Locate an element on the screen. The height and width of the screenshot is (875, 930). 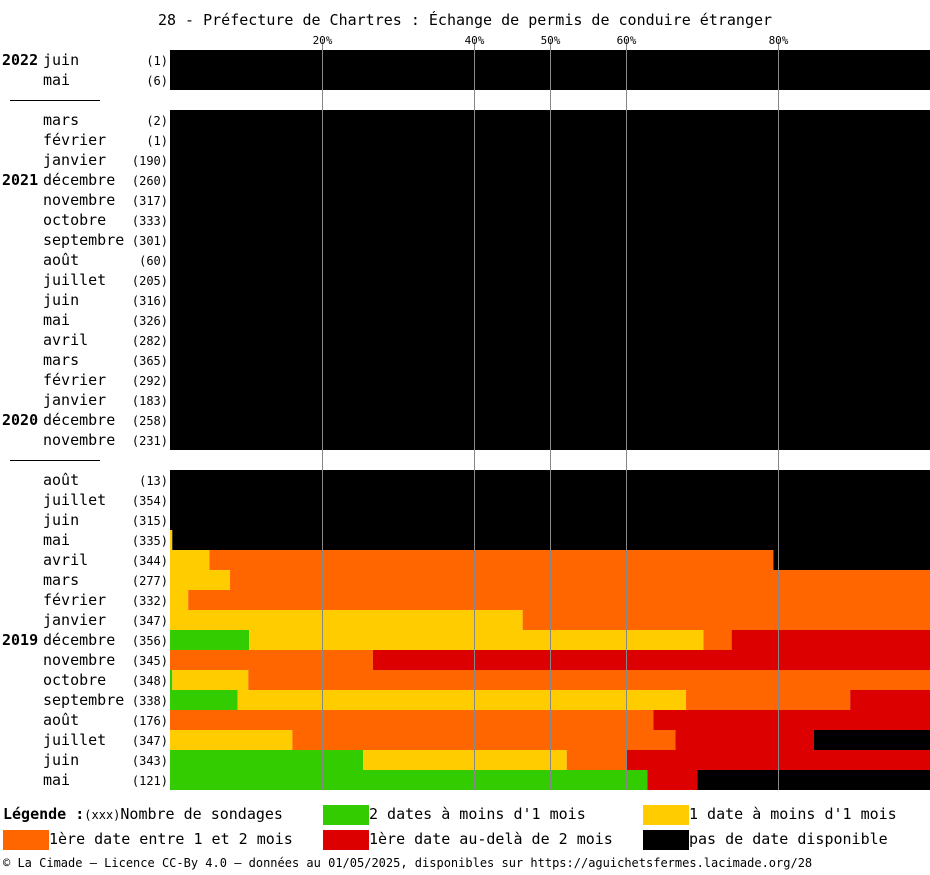
row-year-label: 2021 is located at coordinates (20, 180).